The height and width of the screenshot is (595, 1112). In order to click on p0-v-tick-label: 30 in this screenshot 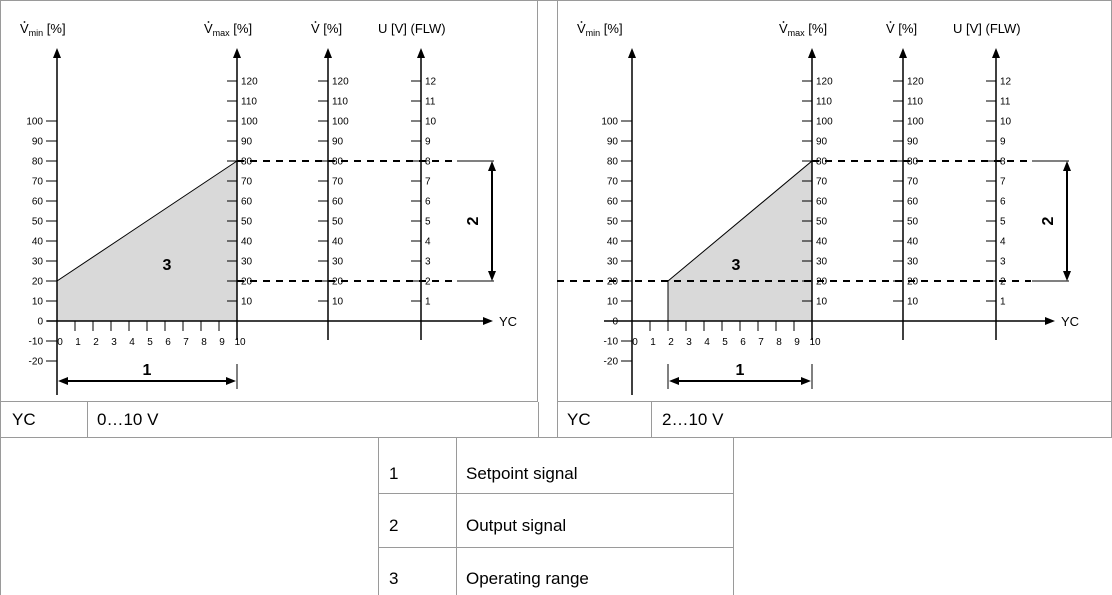, I will do `click(338, 262)`.